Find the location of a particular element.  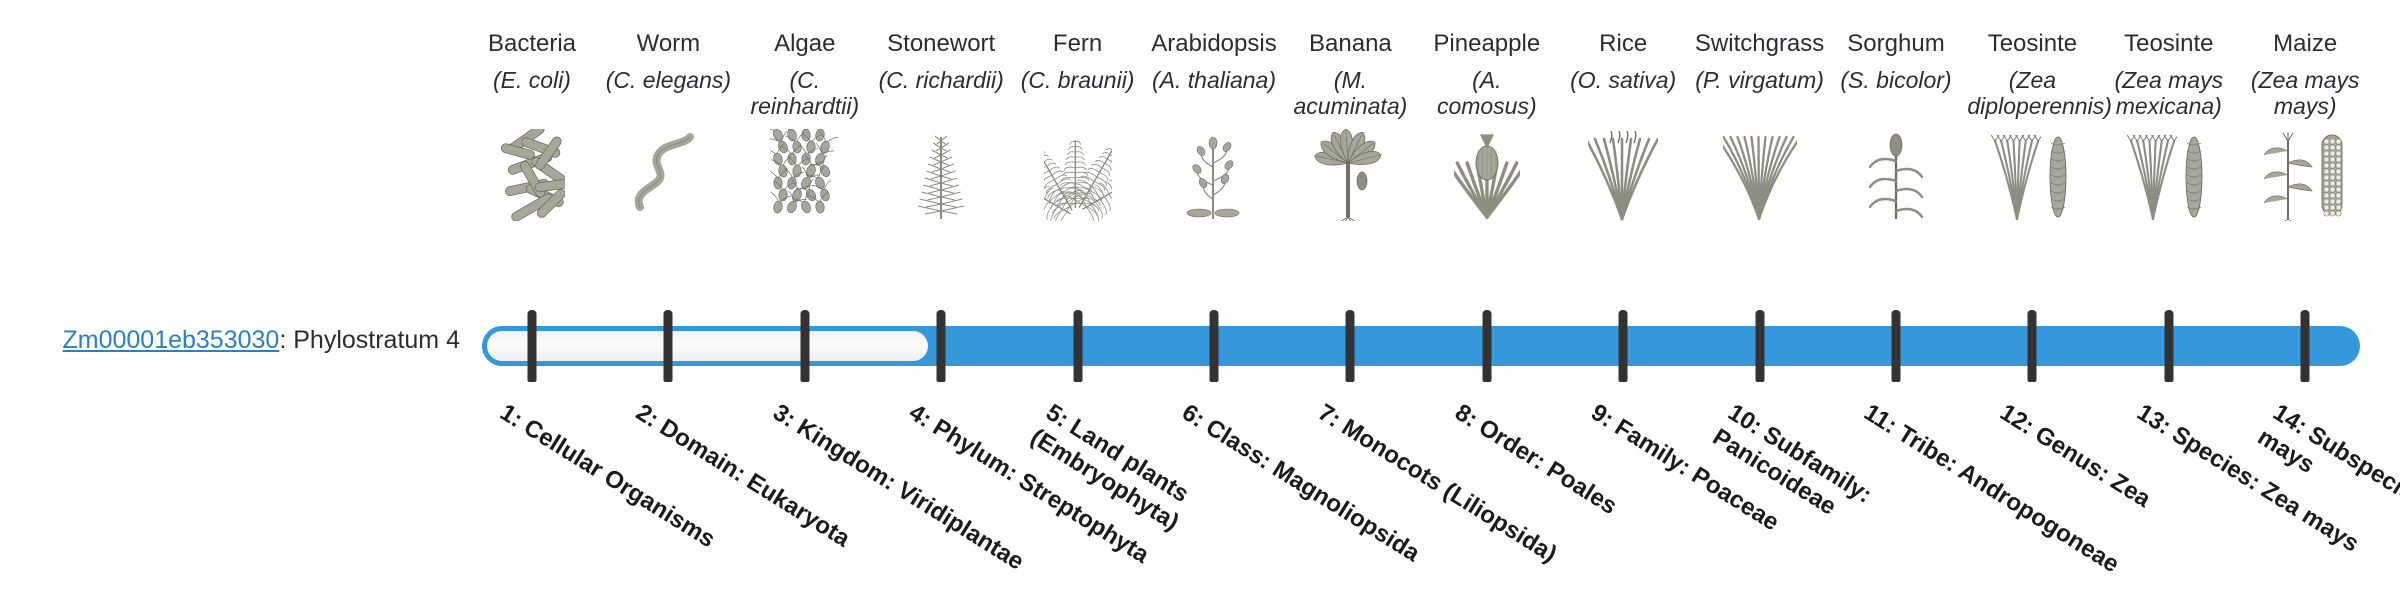

species-column: Worm (C. elegans) is located at coordinates (668, 125).